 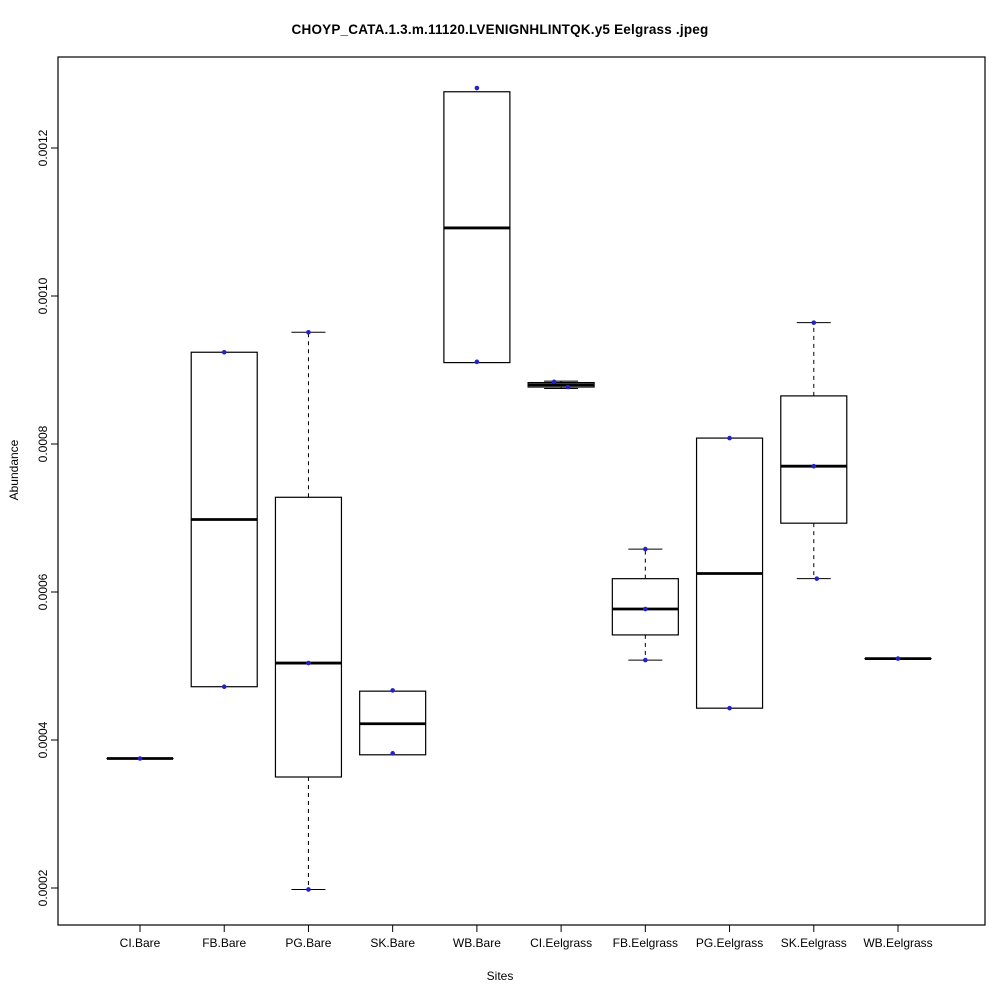 I want to click on y-tick-label: 0.0008, so click(x=43, y=443).